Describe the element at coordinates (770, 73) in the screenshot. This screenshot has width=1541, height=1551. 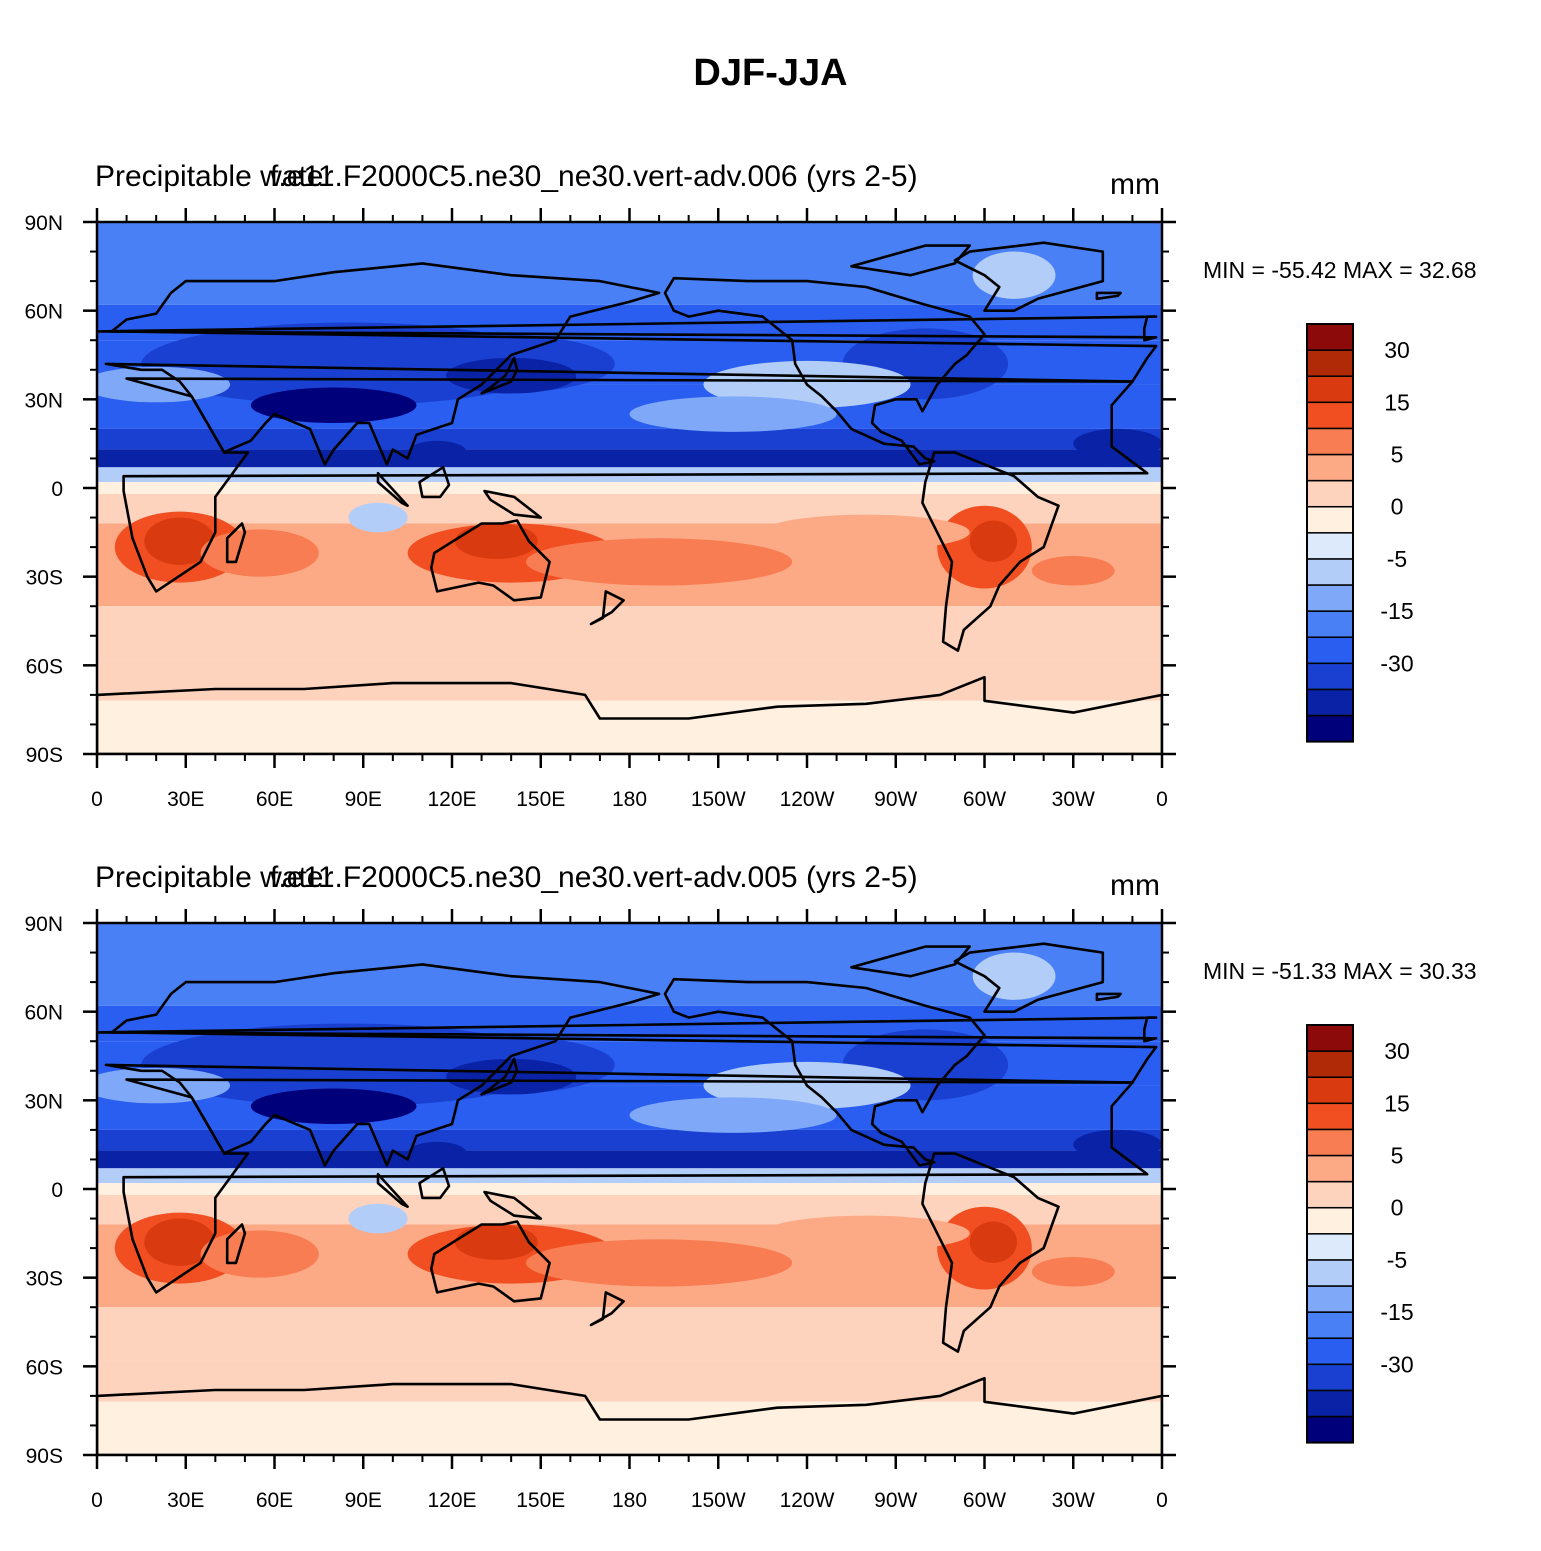
I see `figure-title: DJF-JJA` at that location.